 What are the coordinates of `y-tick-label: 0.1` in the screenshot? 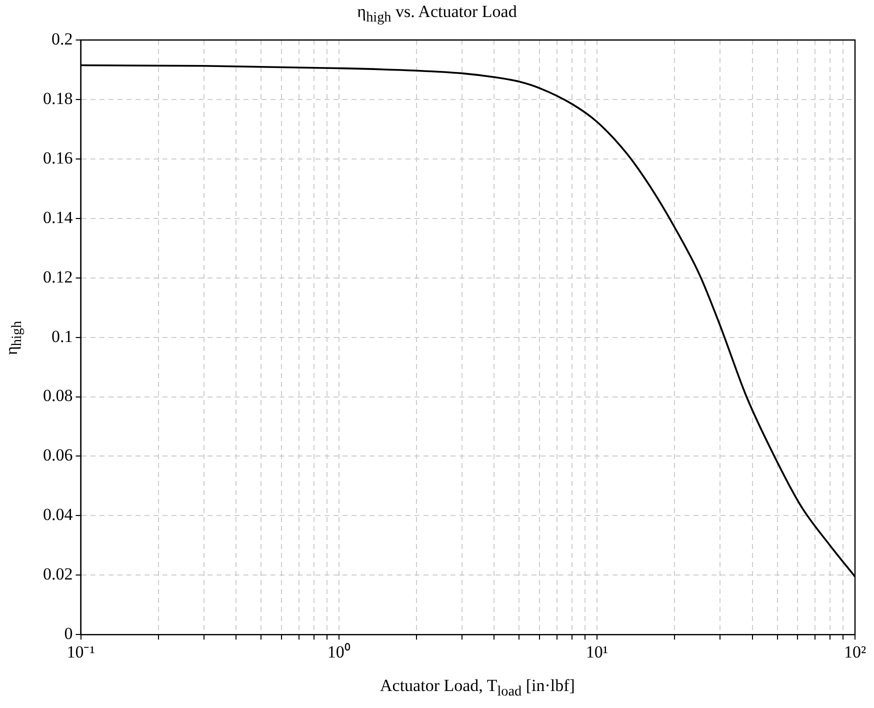 It's located at (62, 336).